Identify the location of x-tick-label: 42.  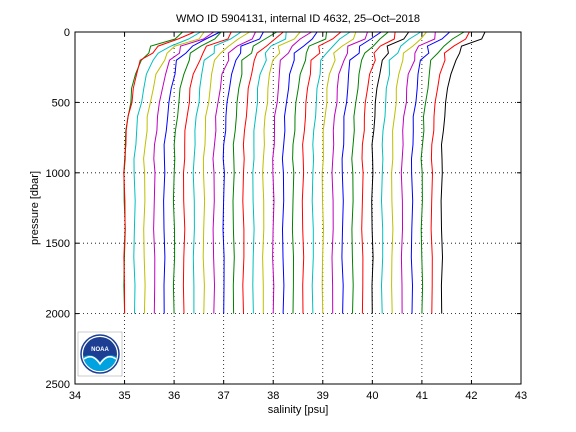
(471, 396).